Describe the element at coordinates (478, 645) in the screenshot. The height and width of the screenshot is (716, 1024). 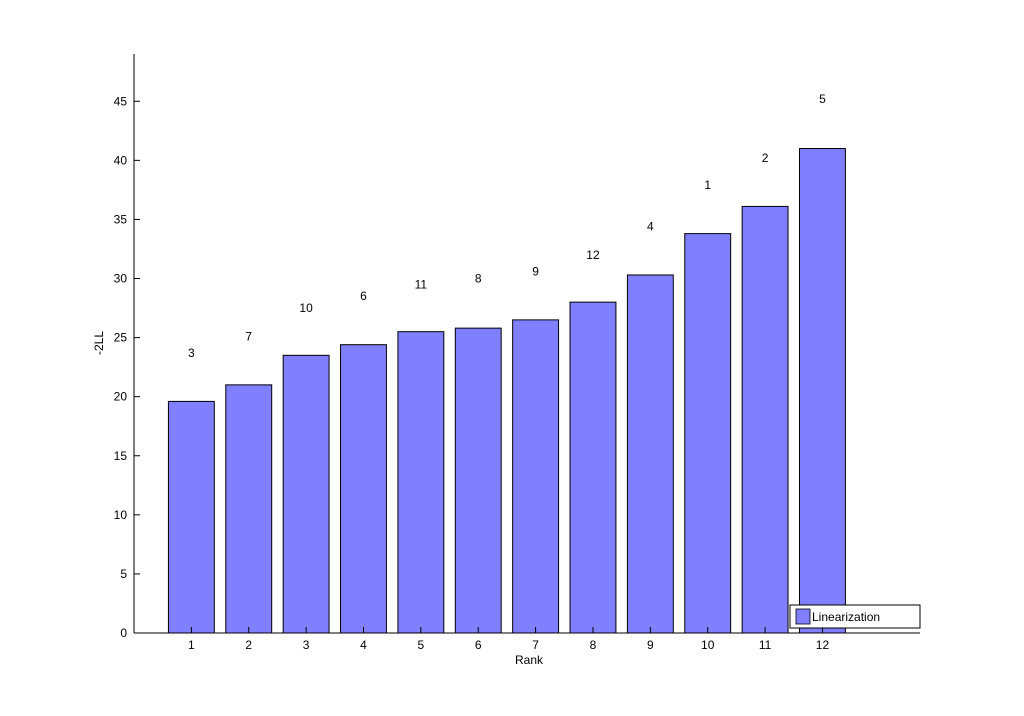
I see `x-tick-label: 6` at that location.